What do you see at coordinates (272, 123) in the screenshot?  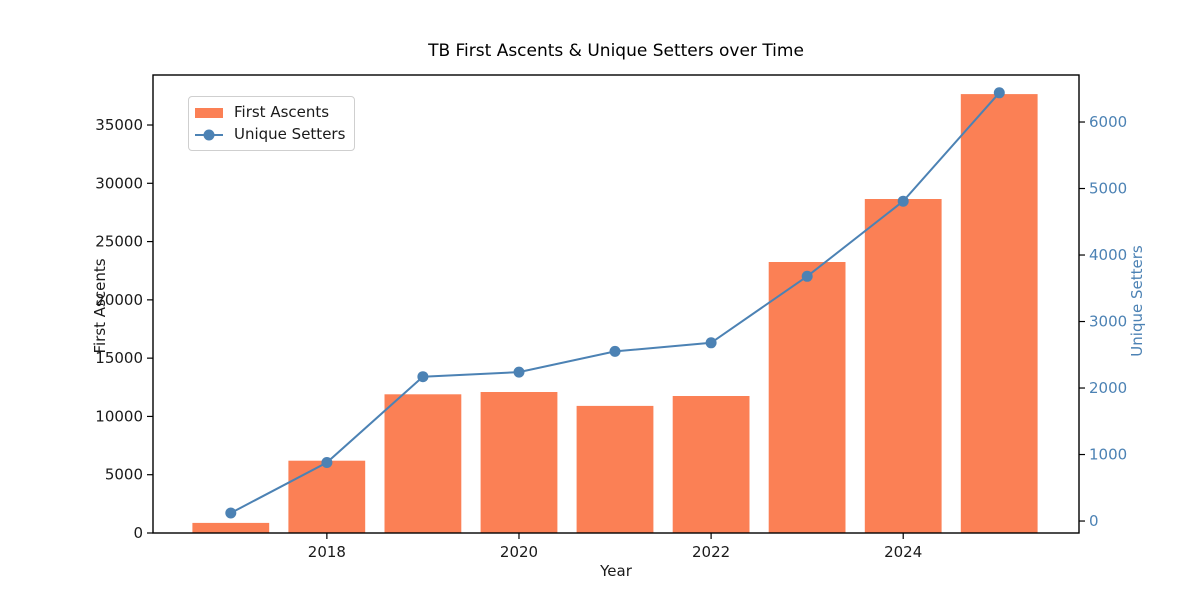 I see `legend: First Ascents Unique Setters` at bounding box center [272, 123].